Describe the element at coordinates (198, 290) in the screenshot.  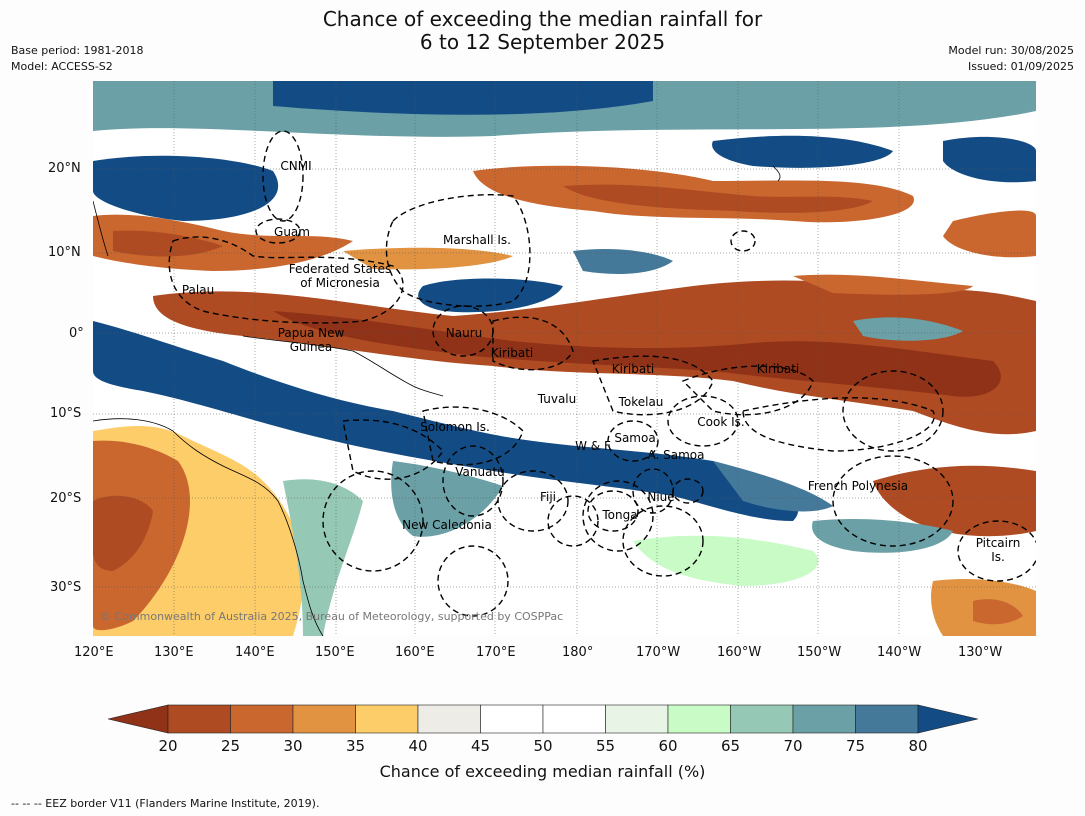
I see `label-palau: Palau` at that location.